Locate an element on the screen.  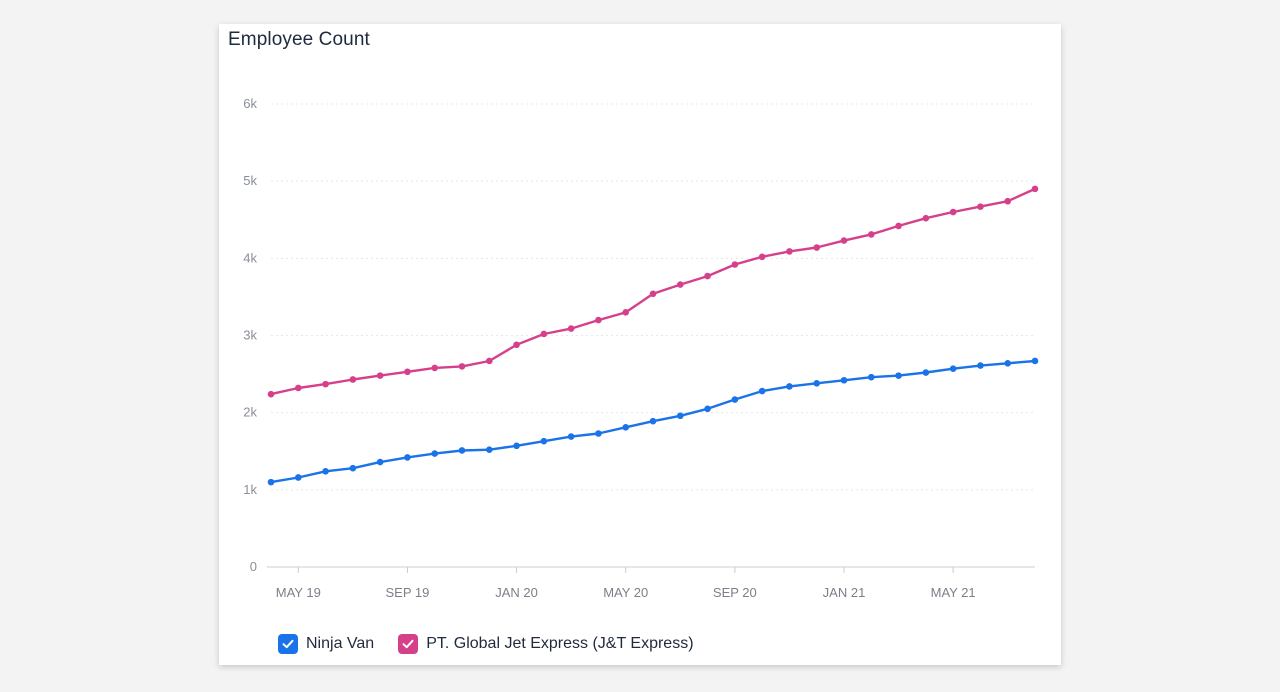
x-tick-label: JAN 20 is located at coordinates (516, 592).